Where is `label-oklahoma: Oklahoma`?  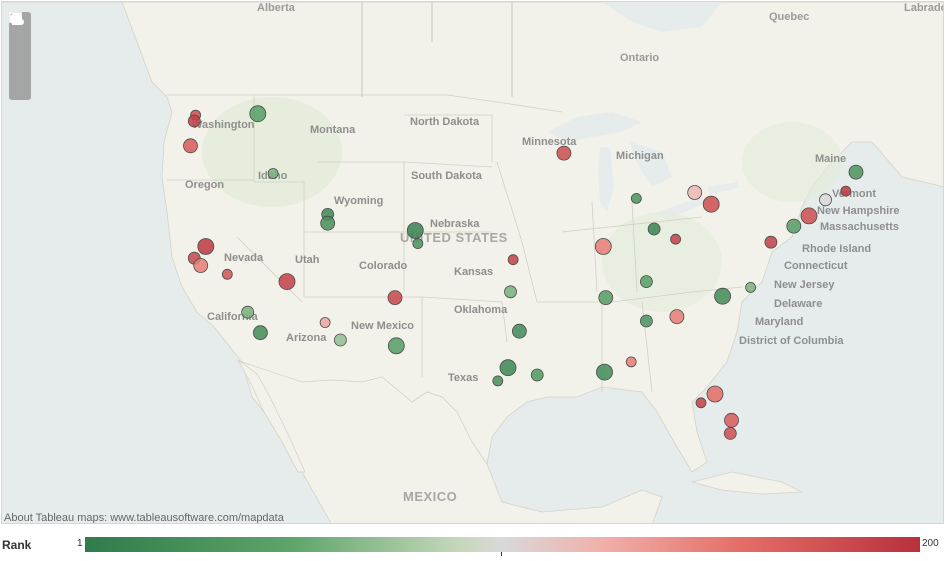
label-oklahoma: Oklahoma is located at coordinates (481, 310).